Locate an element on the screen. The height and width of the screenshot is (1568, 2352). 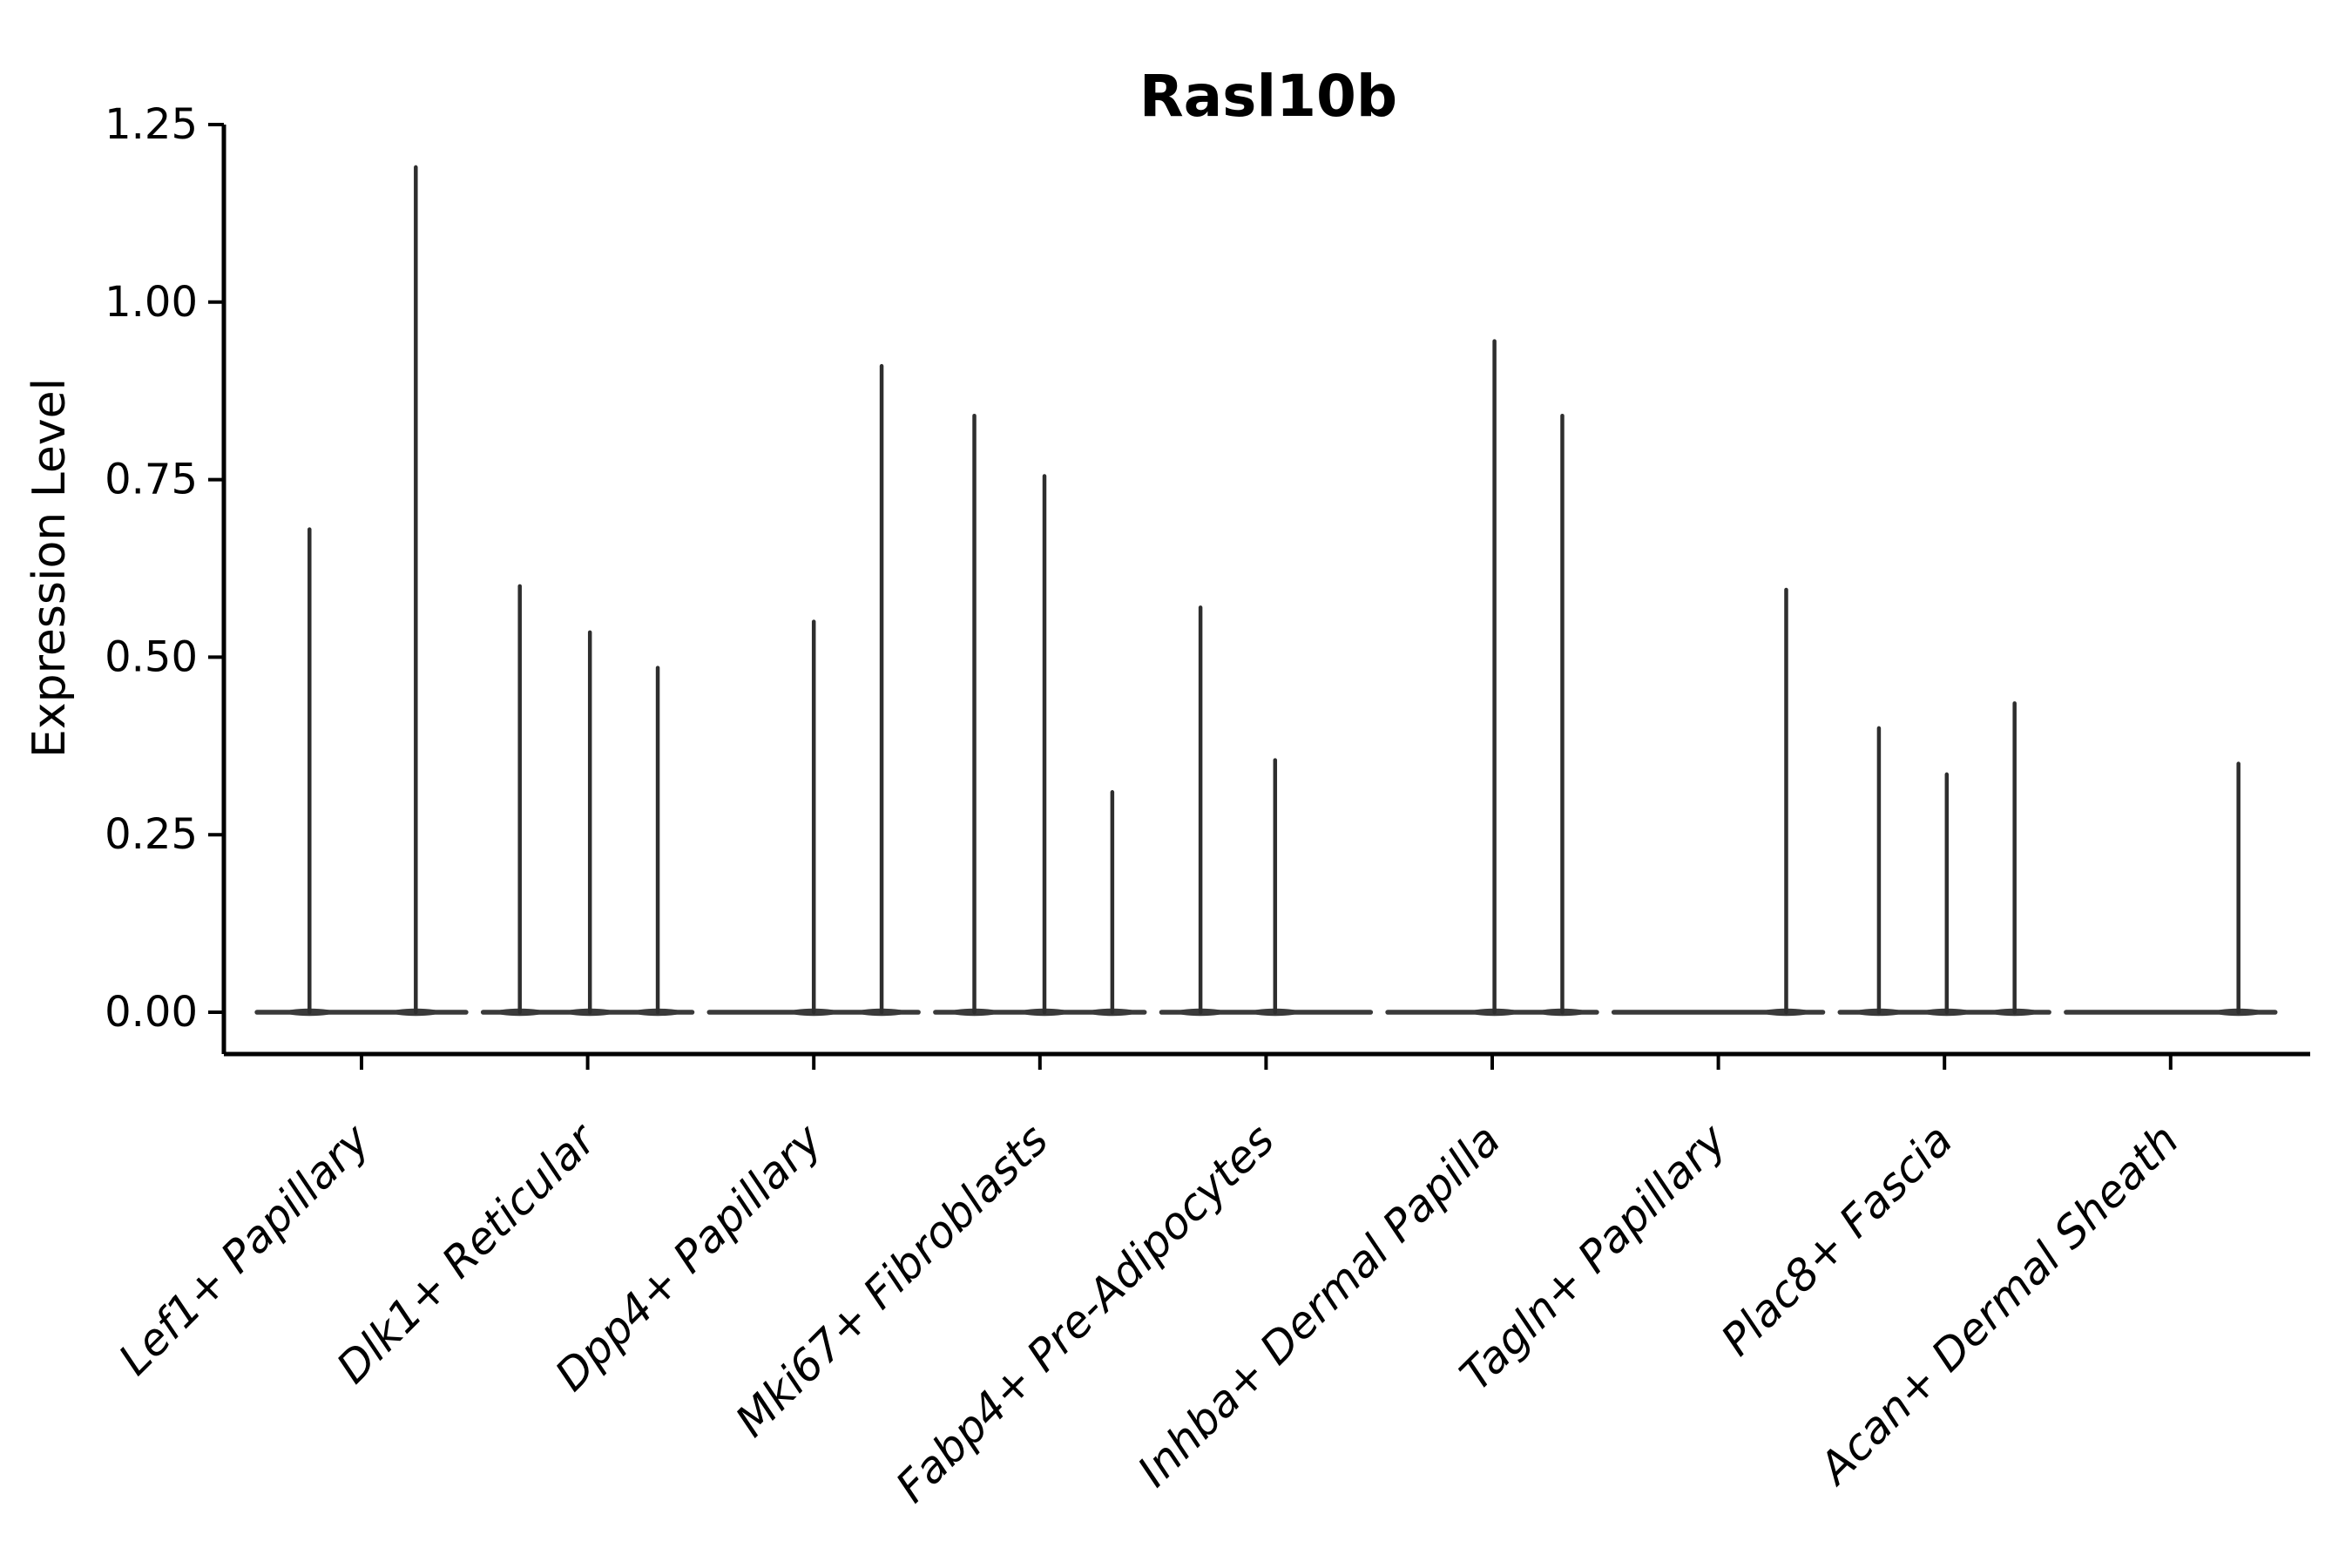
chart-title: Rasl10b is located at coordinates (1268, 96).